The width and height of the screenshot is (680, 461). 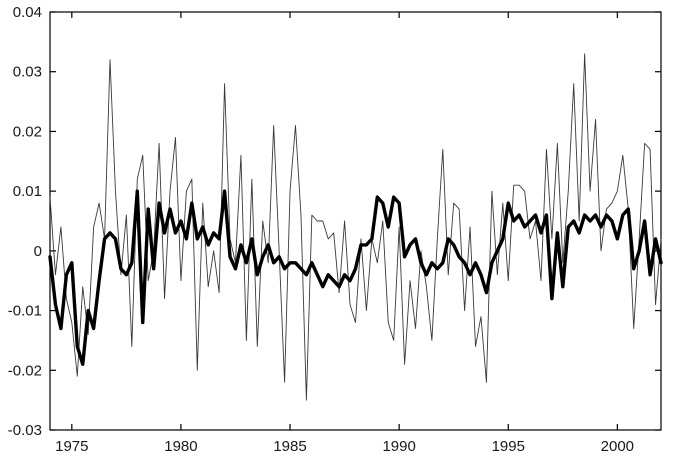 What do you see at coordinates (27, 12) in the screenshot?
I see `y-axis-tick-label: 0.04` at bounding box center [27, 12].